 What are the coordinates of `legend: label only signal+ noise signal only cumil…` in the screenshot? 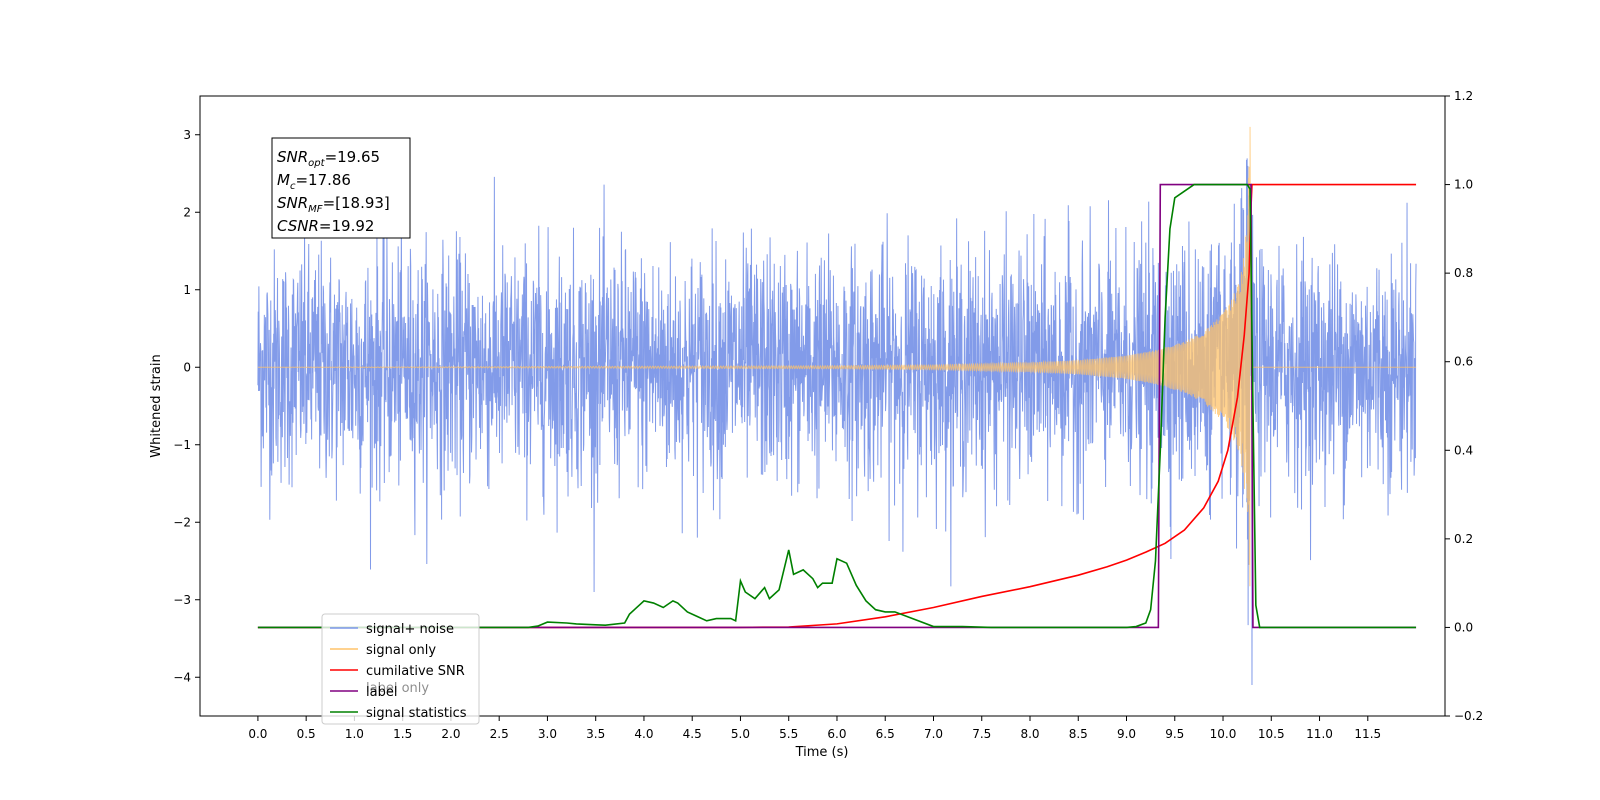 It's located at (400, 669).